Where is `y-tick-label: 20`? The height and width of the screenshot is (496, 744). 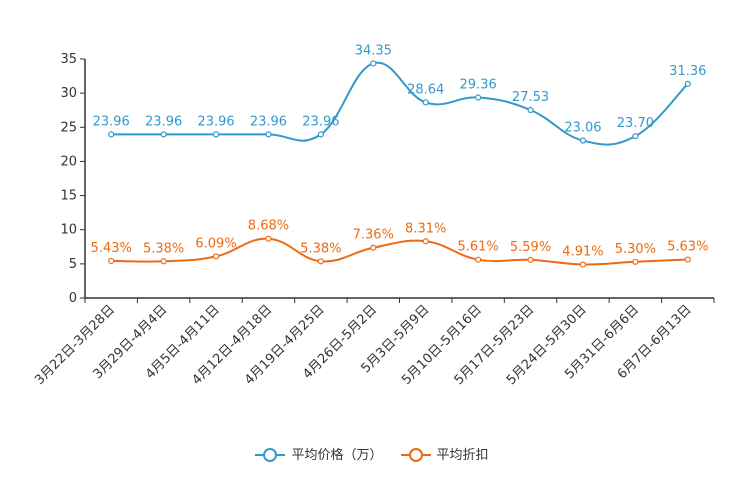
y-tick-label: 20 is located at coordinates (68, 161).